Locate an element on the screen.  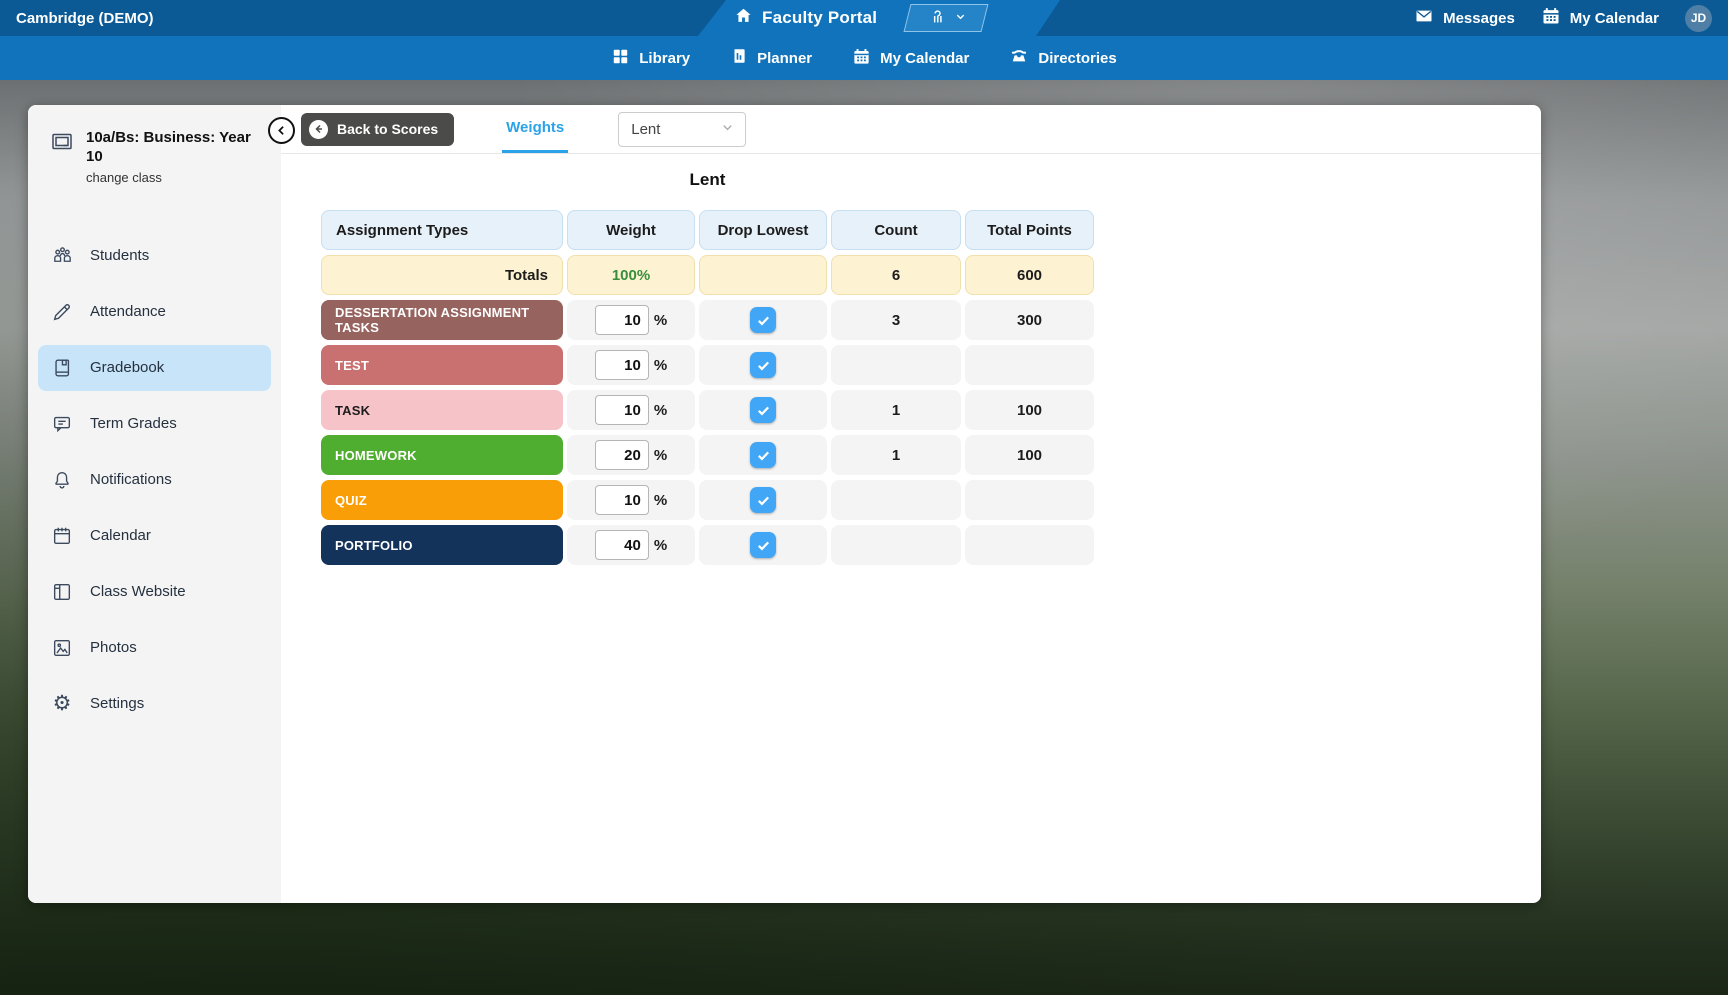
sidebar-item-label: Notifications is located at coordinates (131, 479).